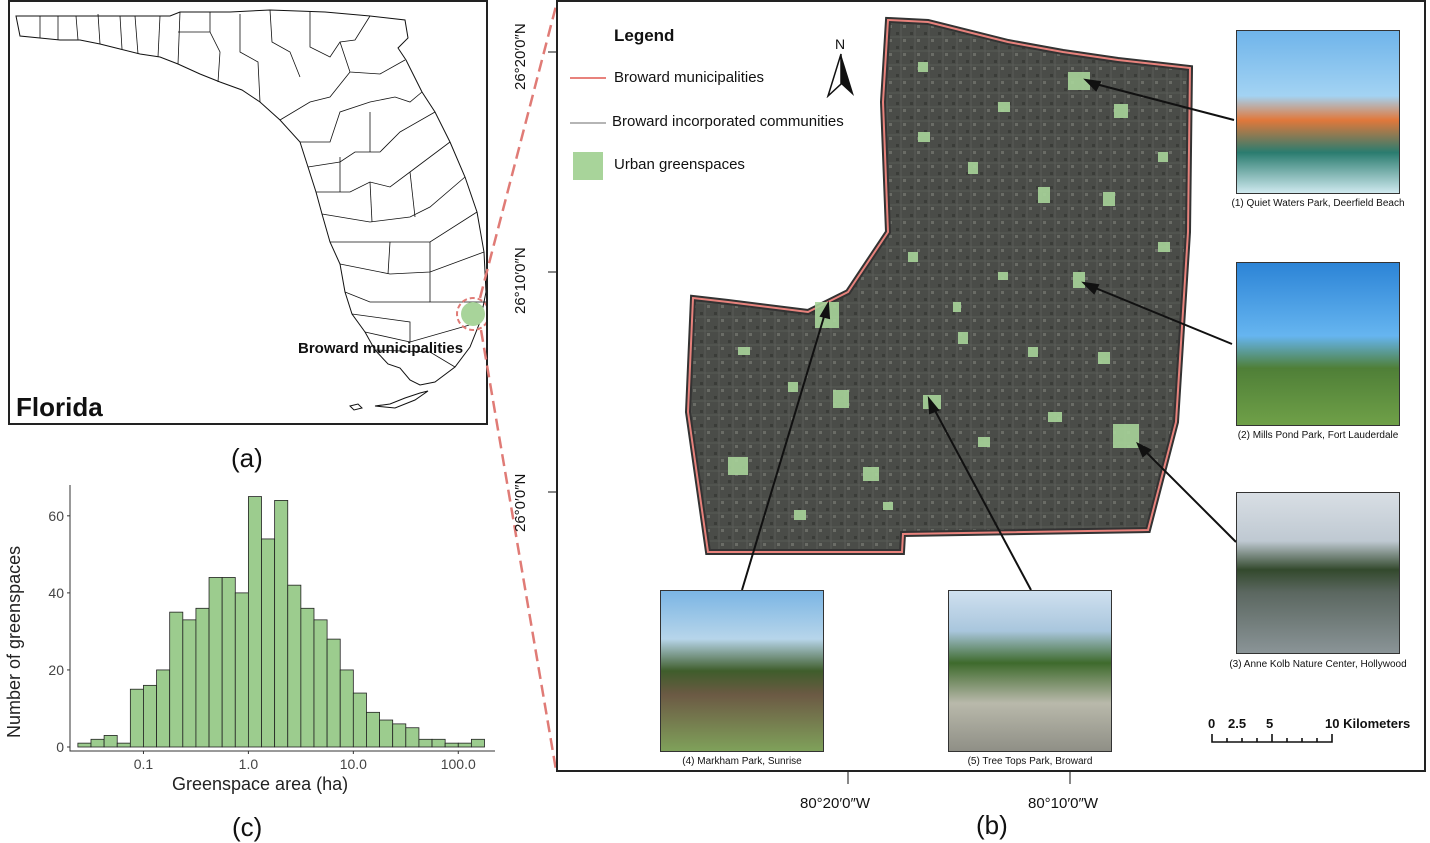 This screenshot has width=1430, height=843. What do you see at coordinates (689, 77) in the screenshot?
I see `legend-label-municipalities: Broward municipalities` at bounding box center [689, 77].